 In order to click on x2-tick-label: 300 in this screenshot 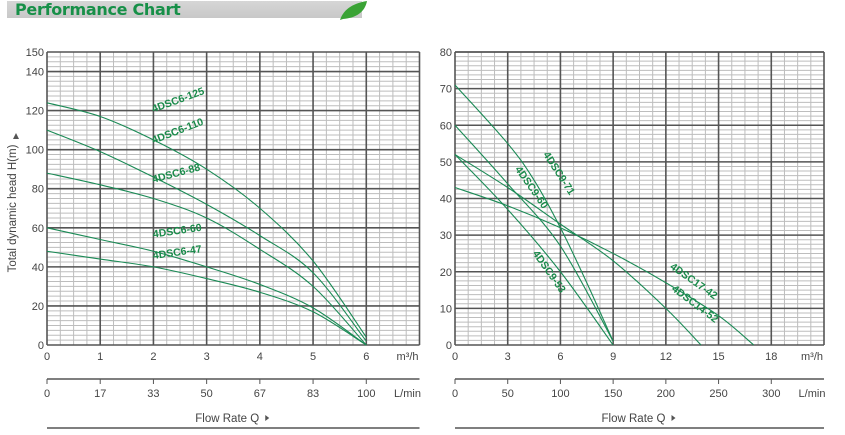, I will do `click(771, 394)`.